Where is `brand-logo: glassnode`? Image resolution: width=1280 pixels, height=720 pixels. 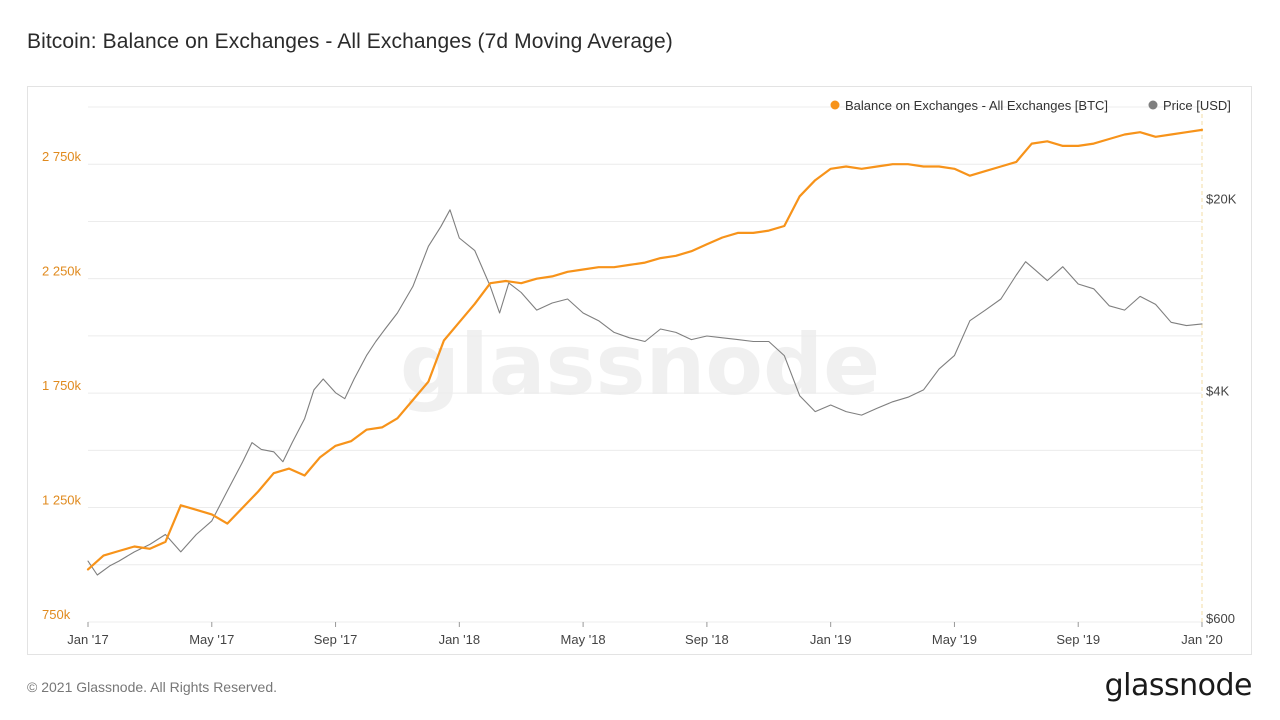
brand-logo: glassnode is located at coordinates (1178, 685).